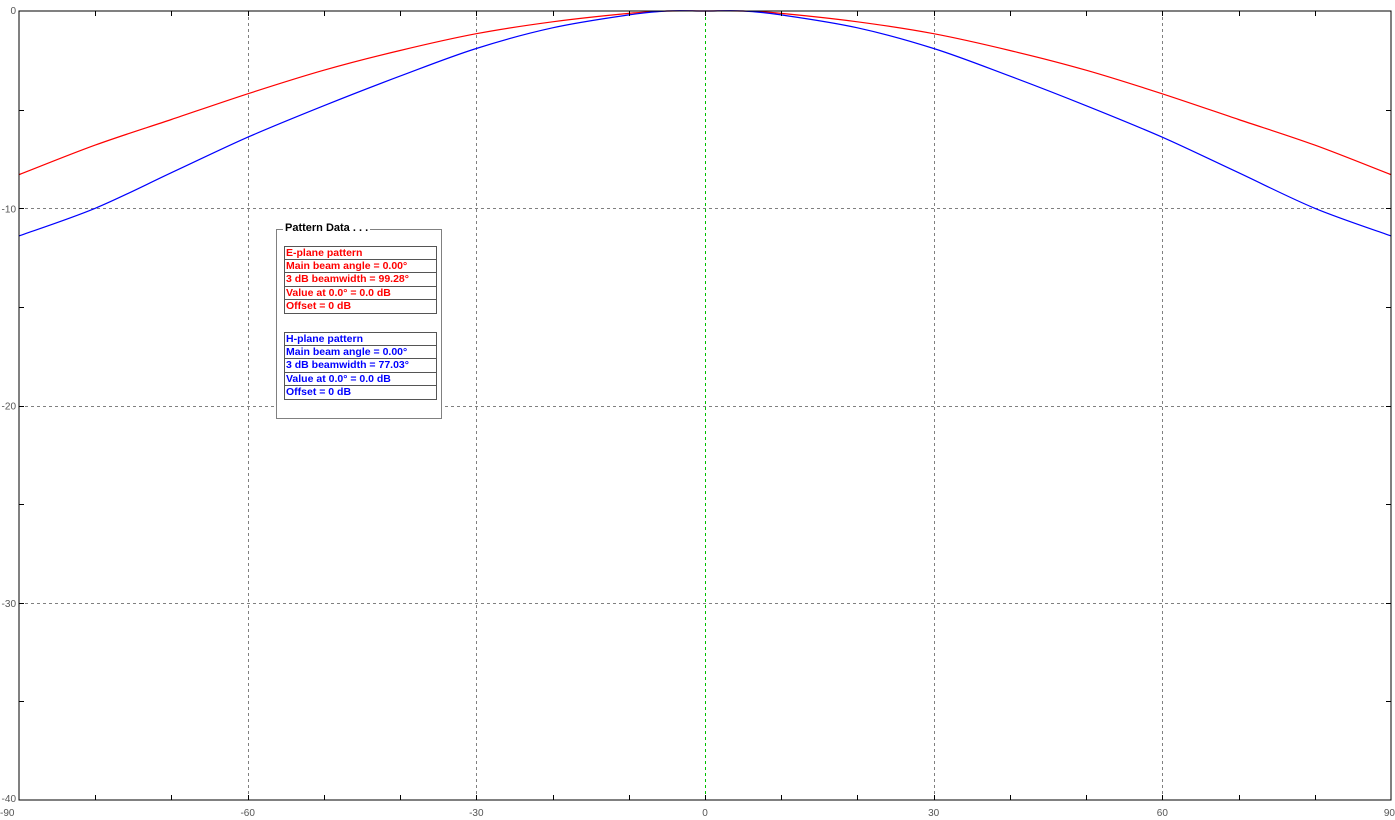  Describe the element at coordinates (705, 813) in the screenshot. I see `x-tick-label: 0` at that location.